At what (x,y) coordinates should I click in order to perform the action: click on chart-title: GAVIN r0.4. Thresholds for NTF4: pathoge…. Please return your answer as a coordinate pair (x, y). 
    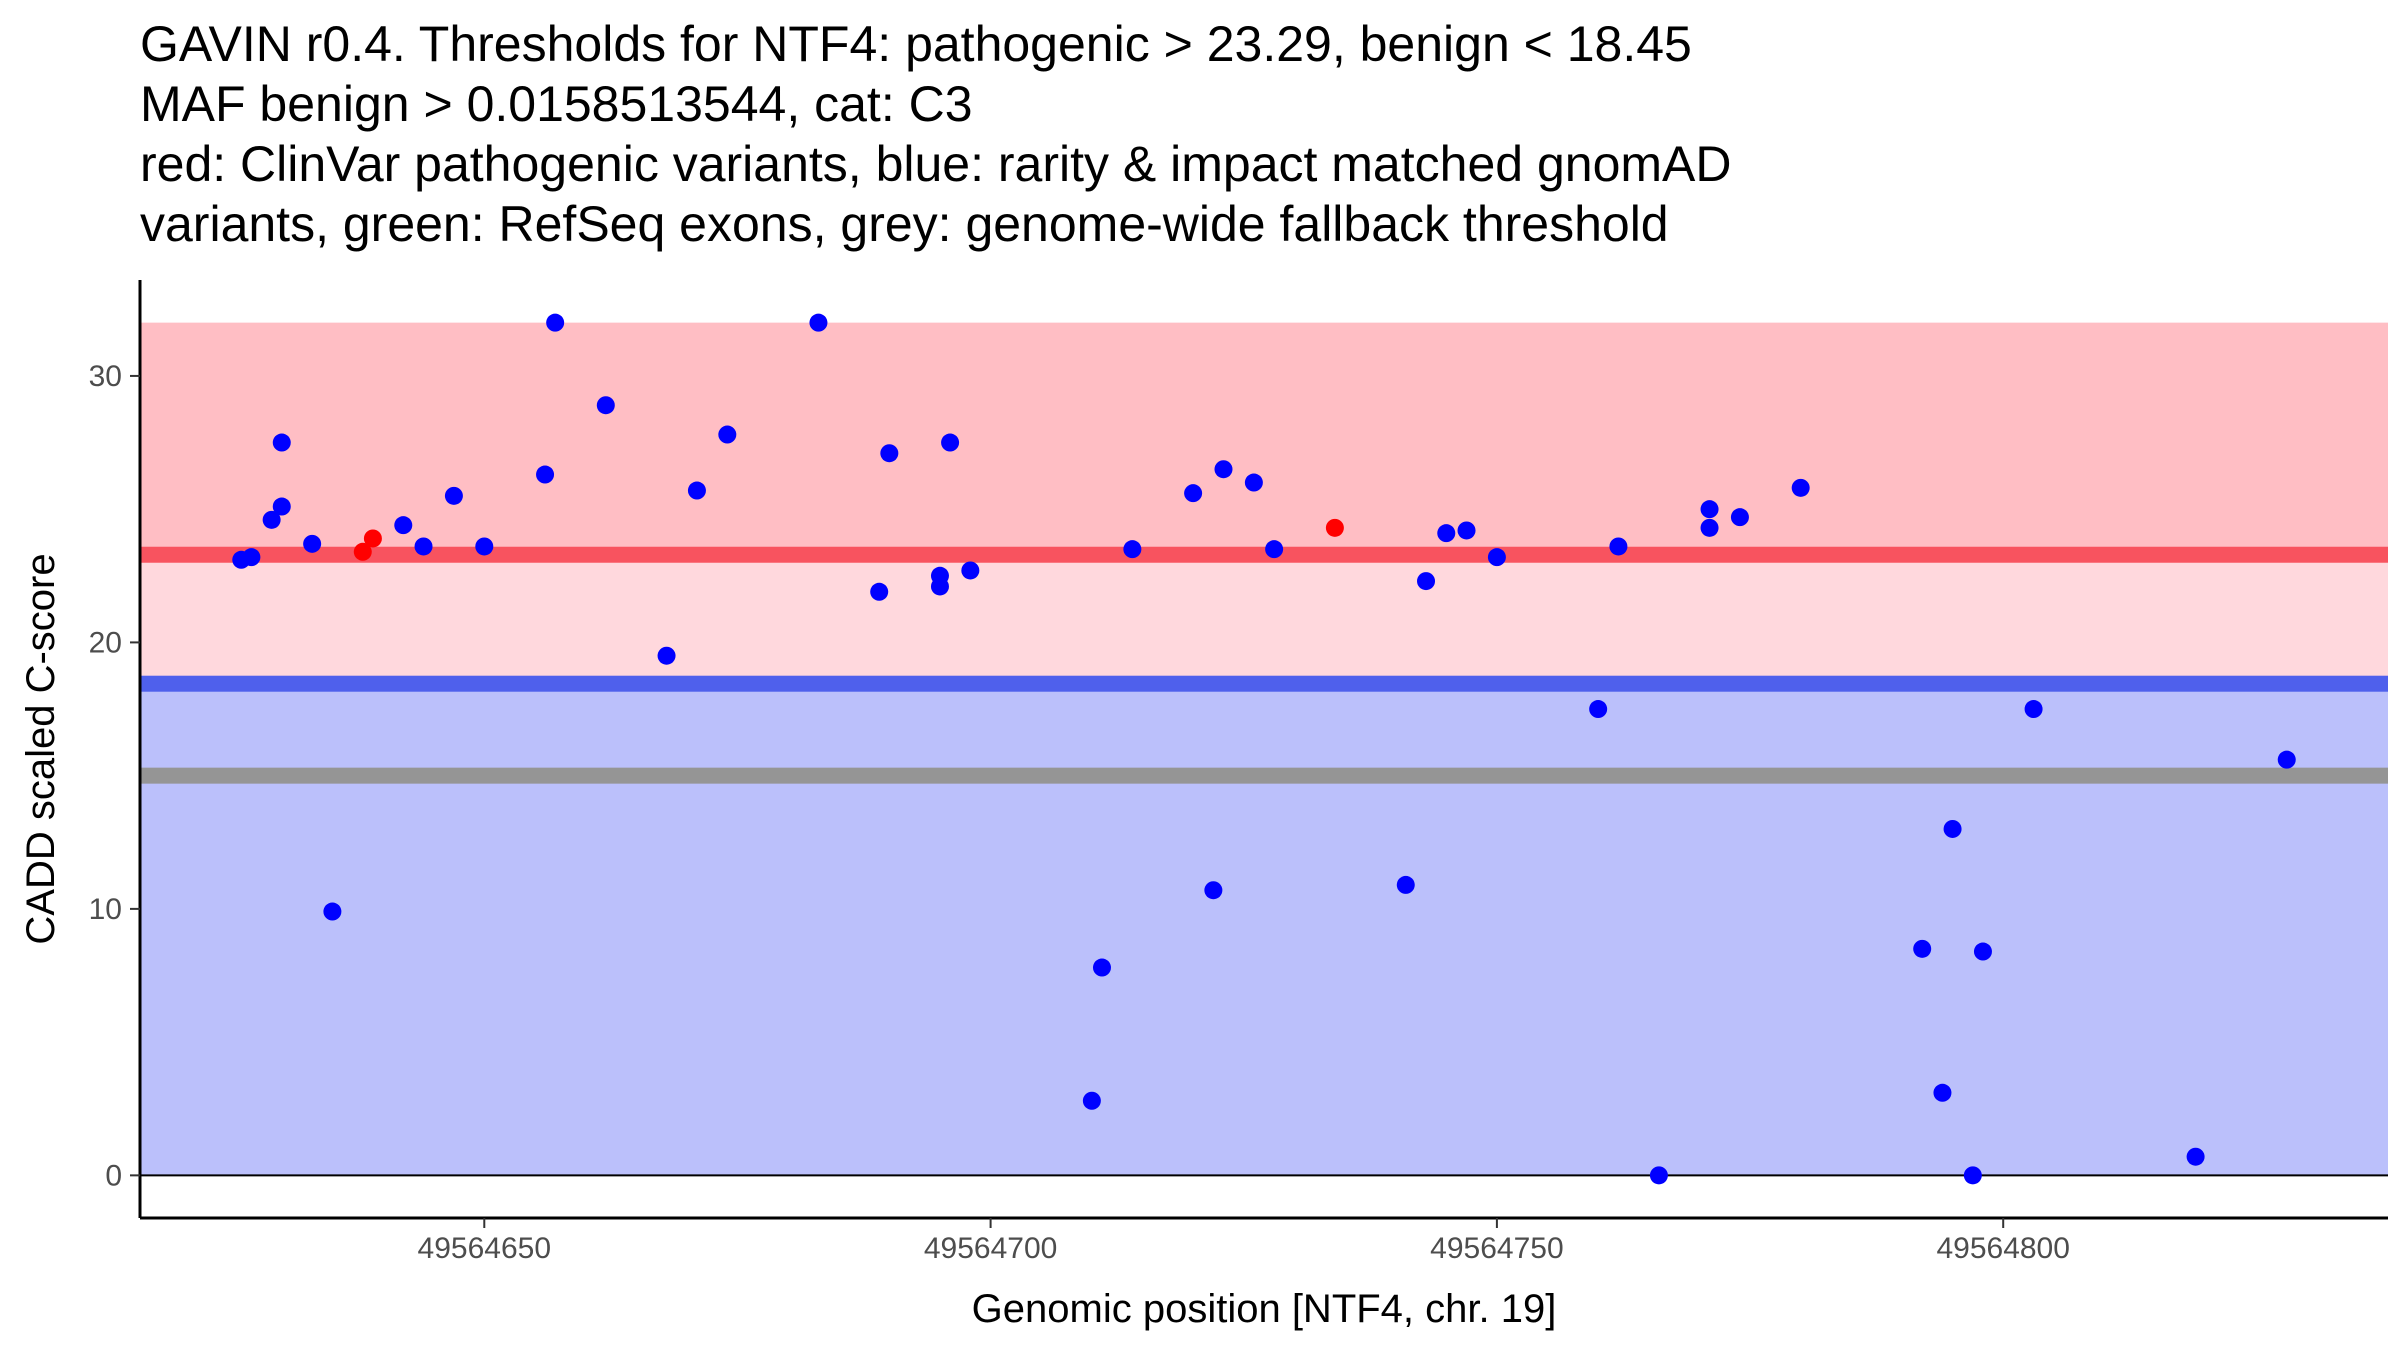
    Looking at the image, I should click on (935, 134).